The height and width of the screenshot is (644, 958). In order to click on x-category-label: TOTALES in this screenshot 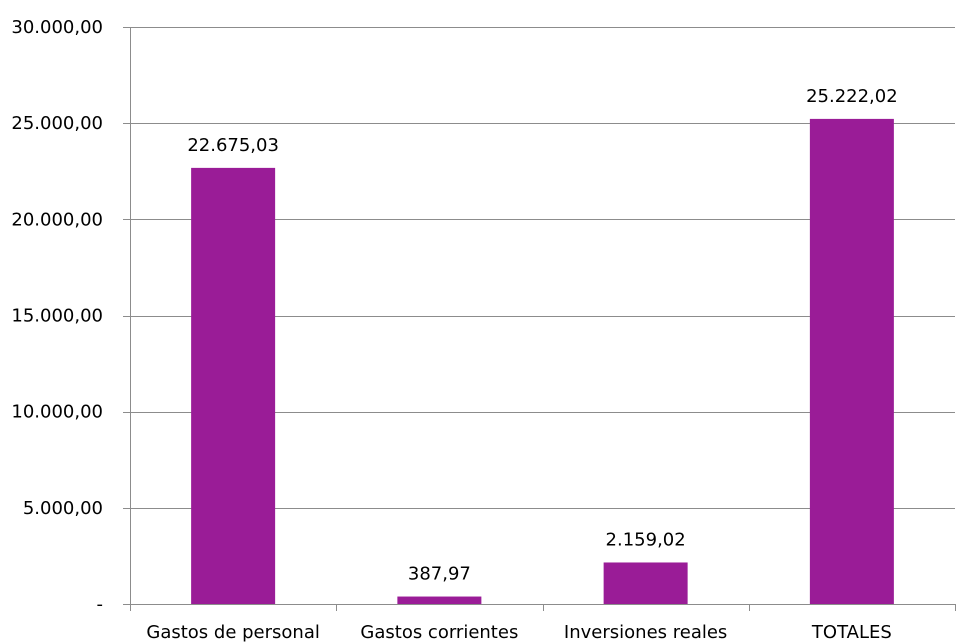, I will do `click(851, 632)`.